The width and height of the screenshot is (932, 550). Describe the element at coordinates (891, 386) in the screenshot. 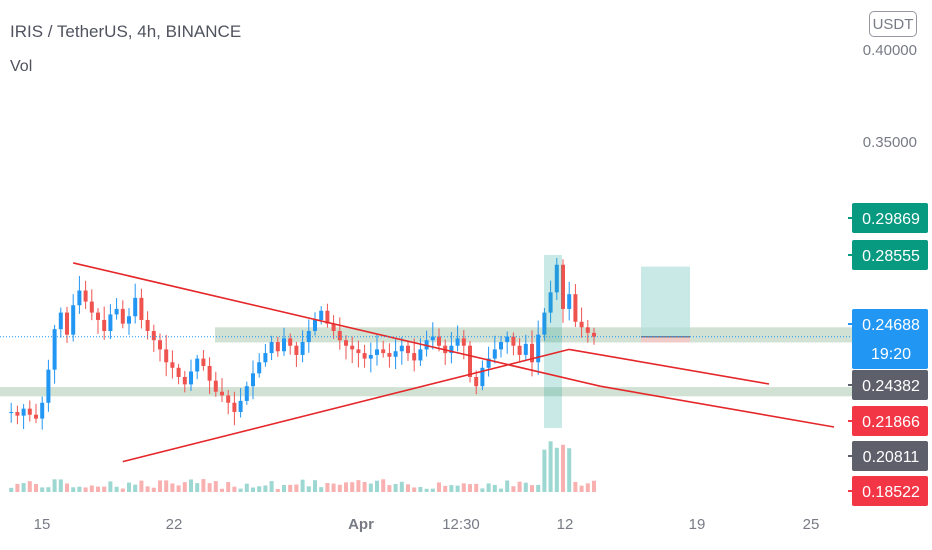

I see `price-badge-value: 0.24382` at that location.